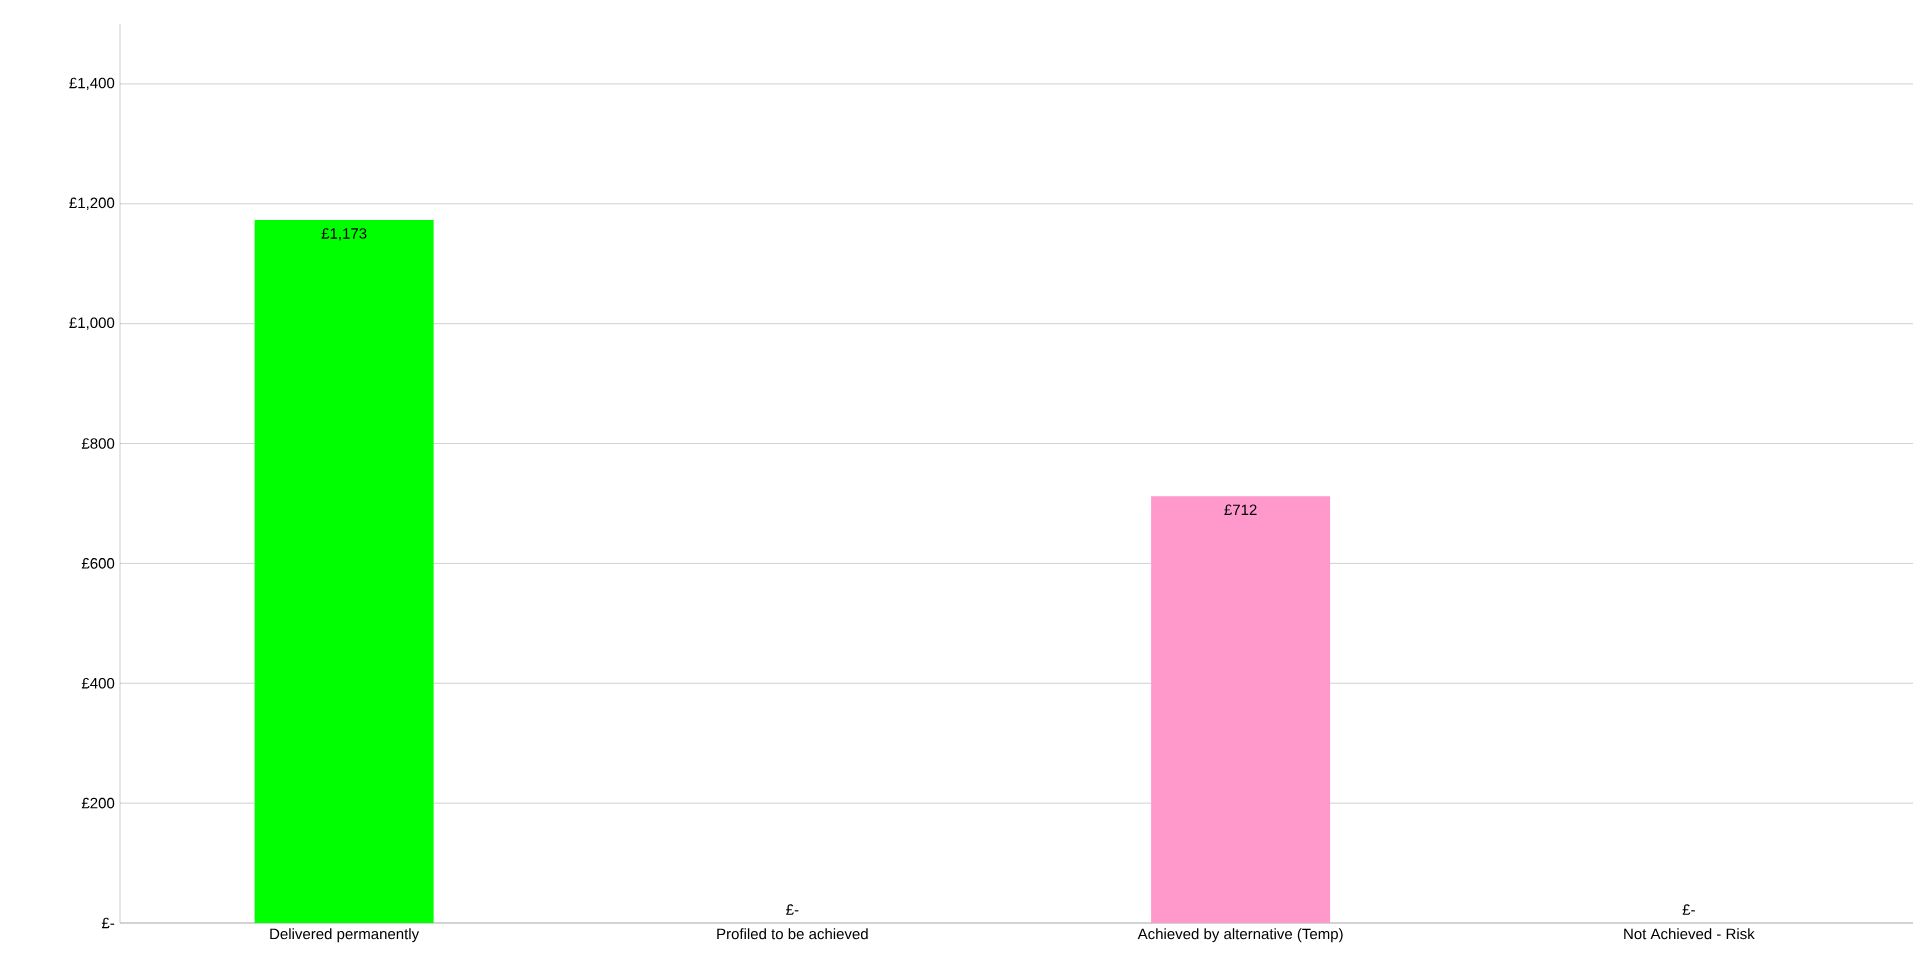 The image size is (1913, 973). What do you see at coordinates (792, 934) in the screenshot?
I see `x-tick-label: Profiled to be achieved` at bounding box center [792, 934].